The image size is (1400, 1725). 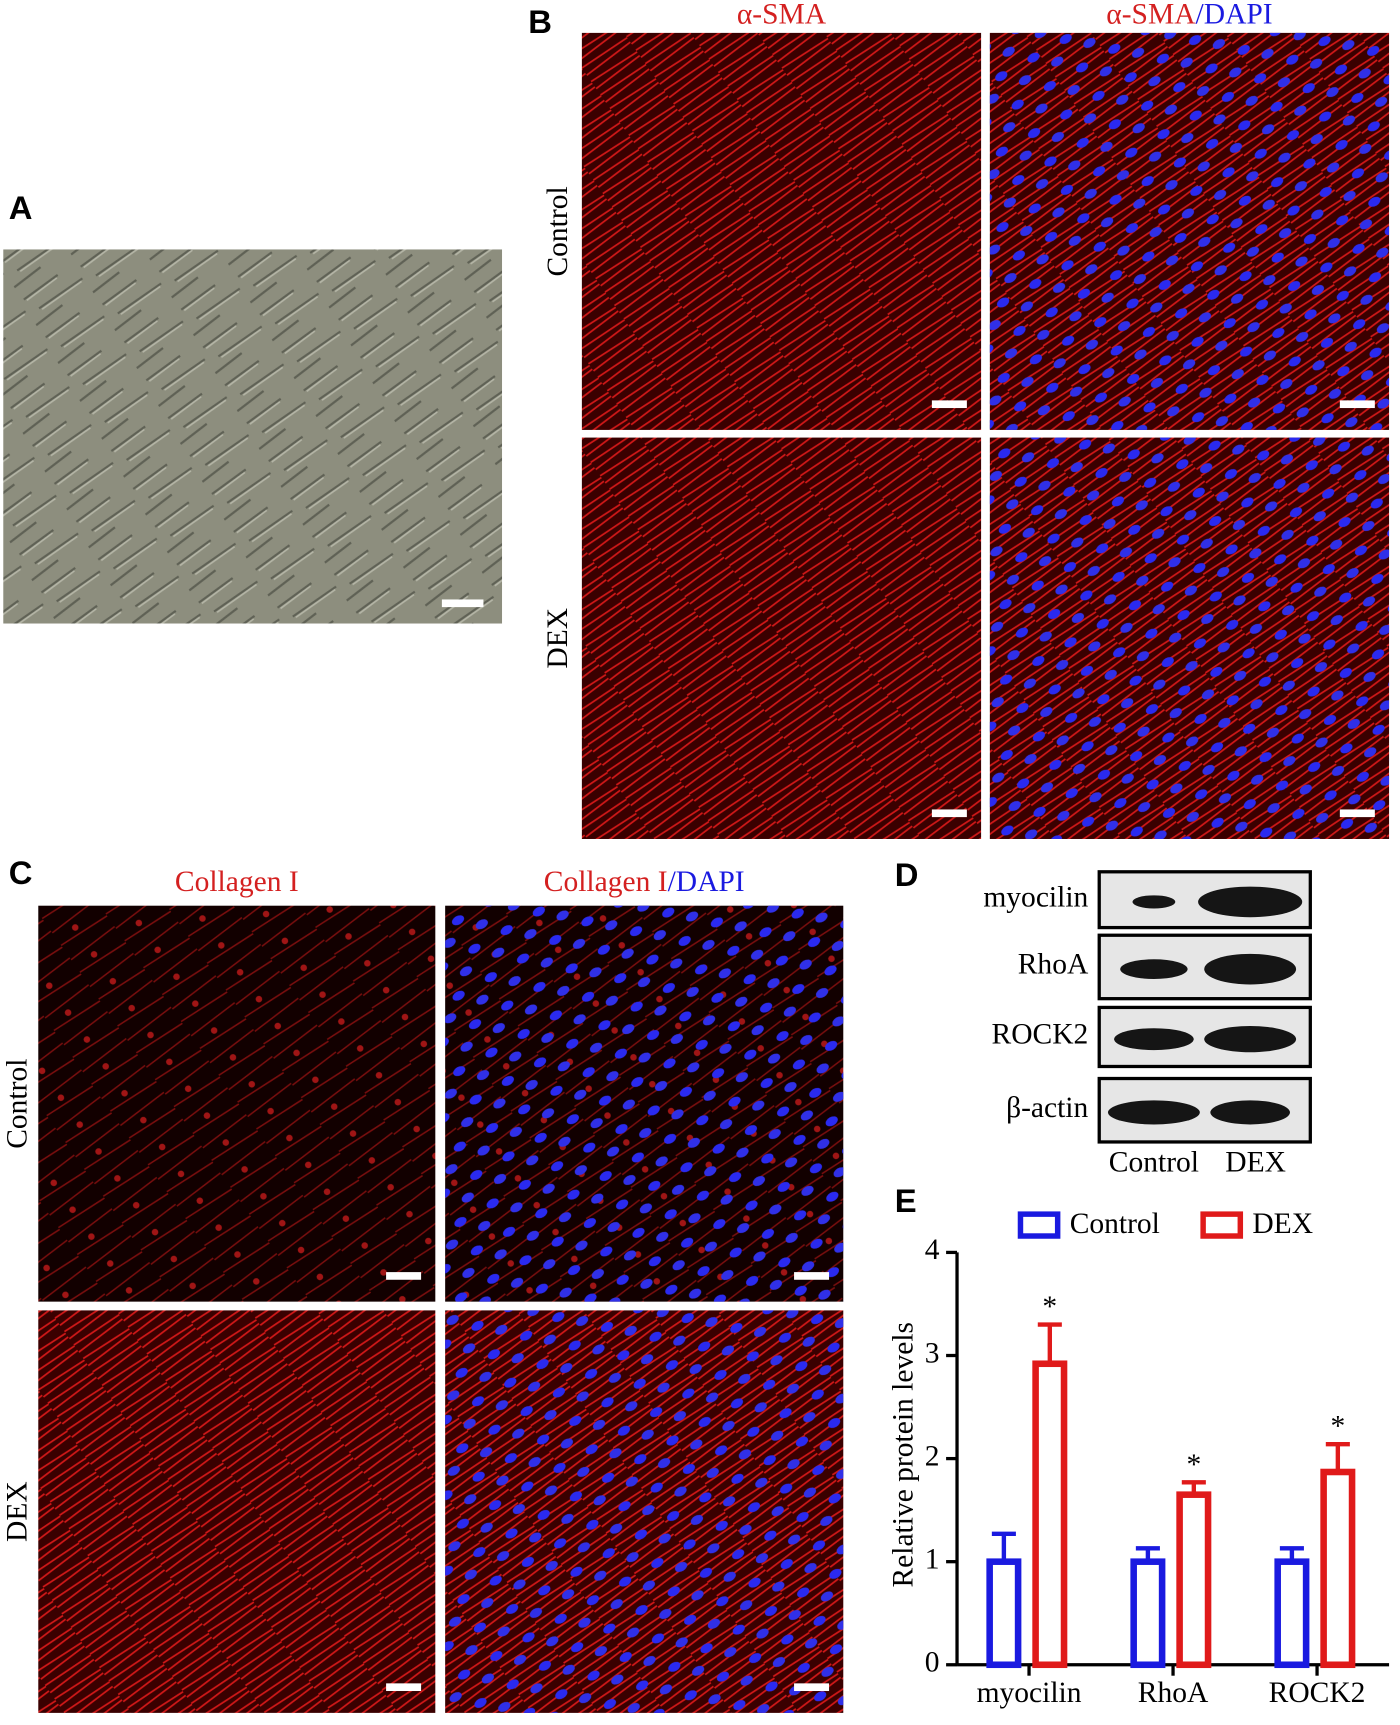 What do you see at coordinates (932, 1663) in the screenshot?
I see `y-tick-label: 0` at bounding box center [932, 1663].